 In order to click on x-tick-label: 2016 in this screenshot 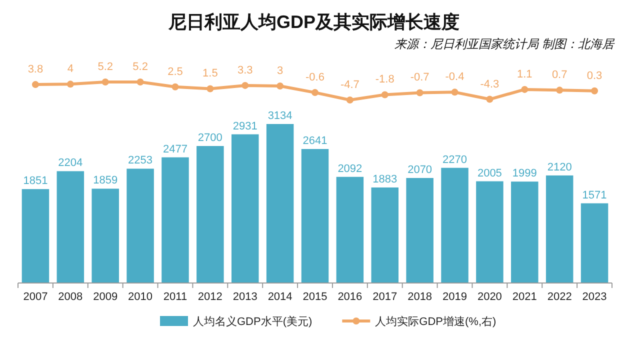, I will do `click(350, 297)`.